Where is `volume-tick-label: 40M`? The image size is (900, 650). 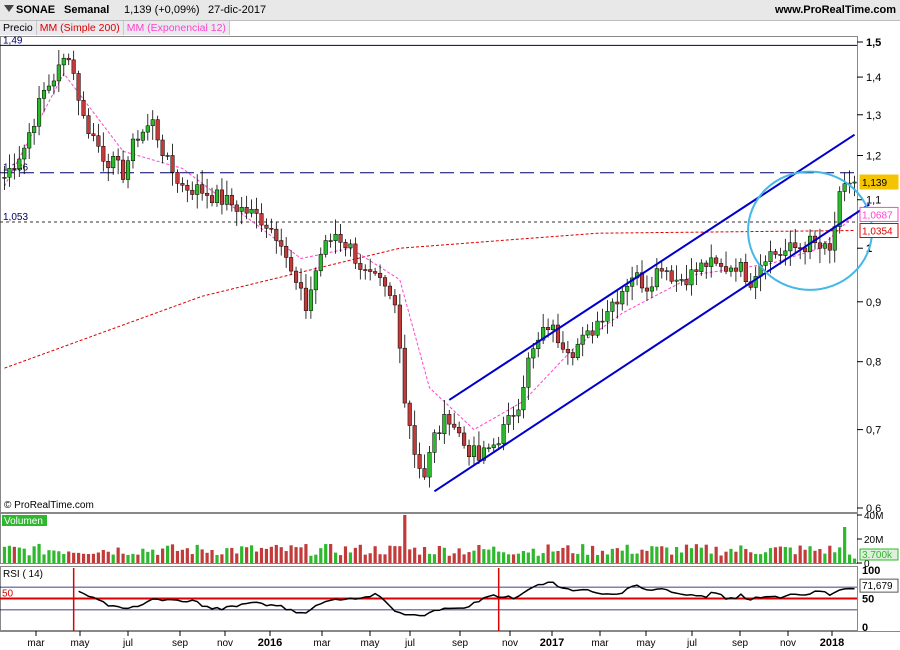
volume-tick-label: 40M is located at coordinates (873, 516).